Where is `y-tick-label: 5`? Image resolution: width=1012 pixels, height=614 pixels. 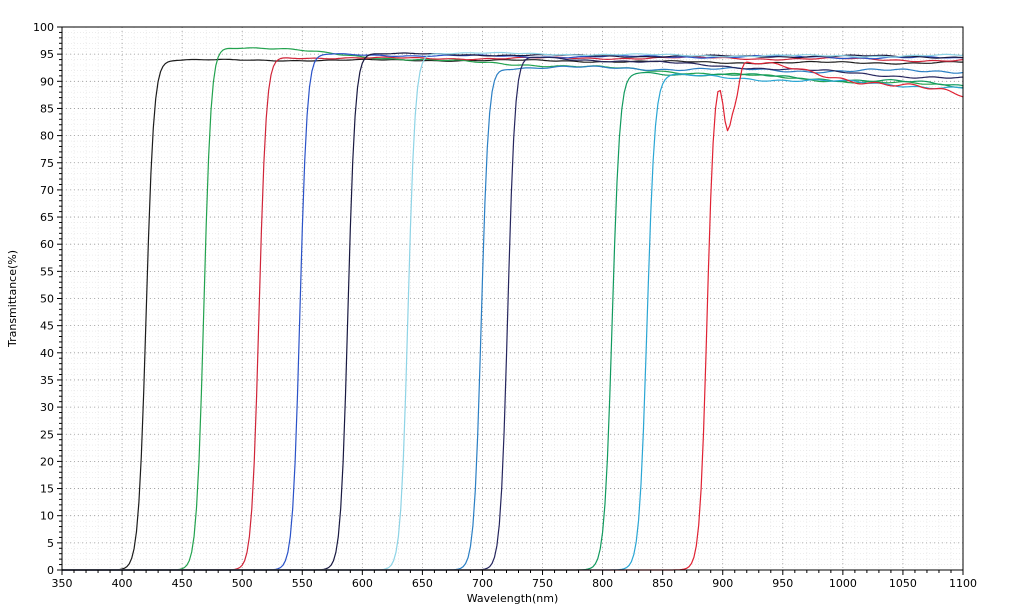 y-tick-label: 5 is located at coordinates (50, 543).